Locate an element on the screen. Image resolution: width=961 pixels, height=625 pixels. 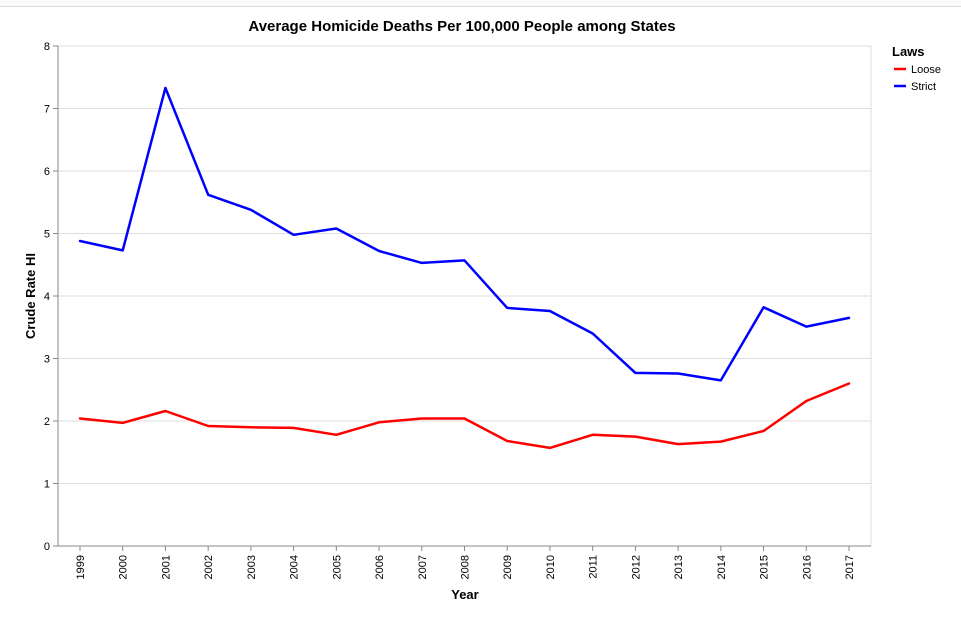
legend: Laws Loose Strict is located at coordinates (916, 68).